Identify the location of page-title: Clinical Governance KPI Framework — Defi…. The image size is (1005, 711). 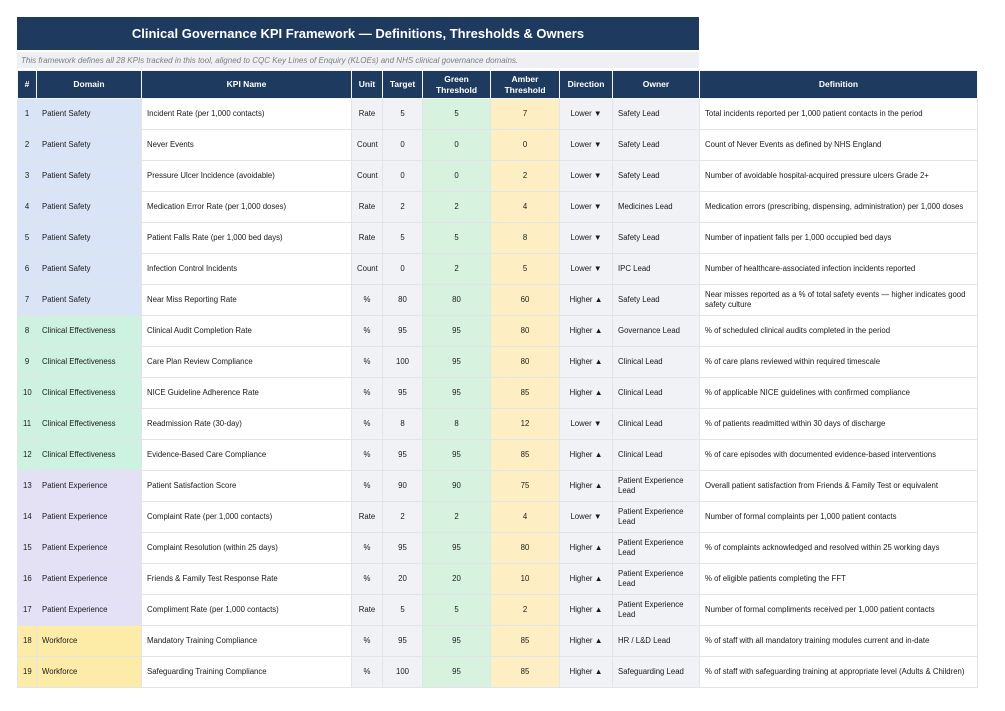
(358, 33).